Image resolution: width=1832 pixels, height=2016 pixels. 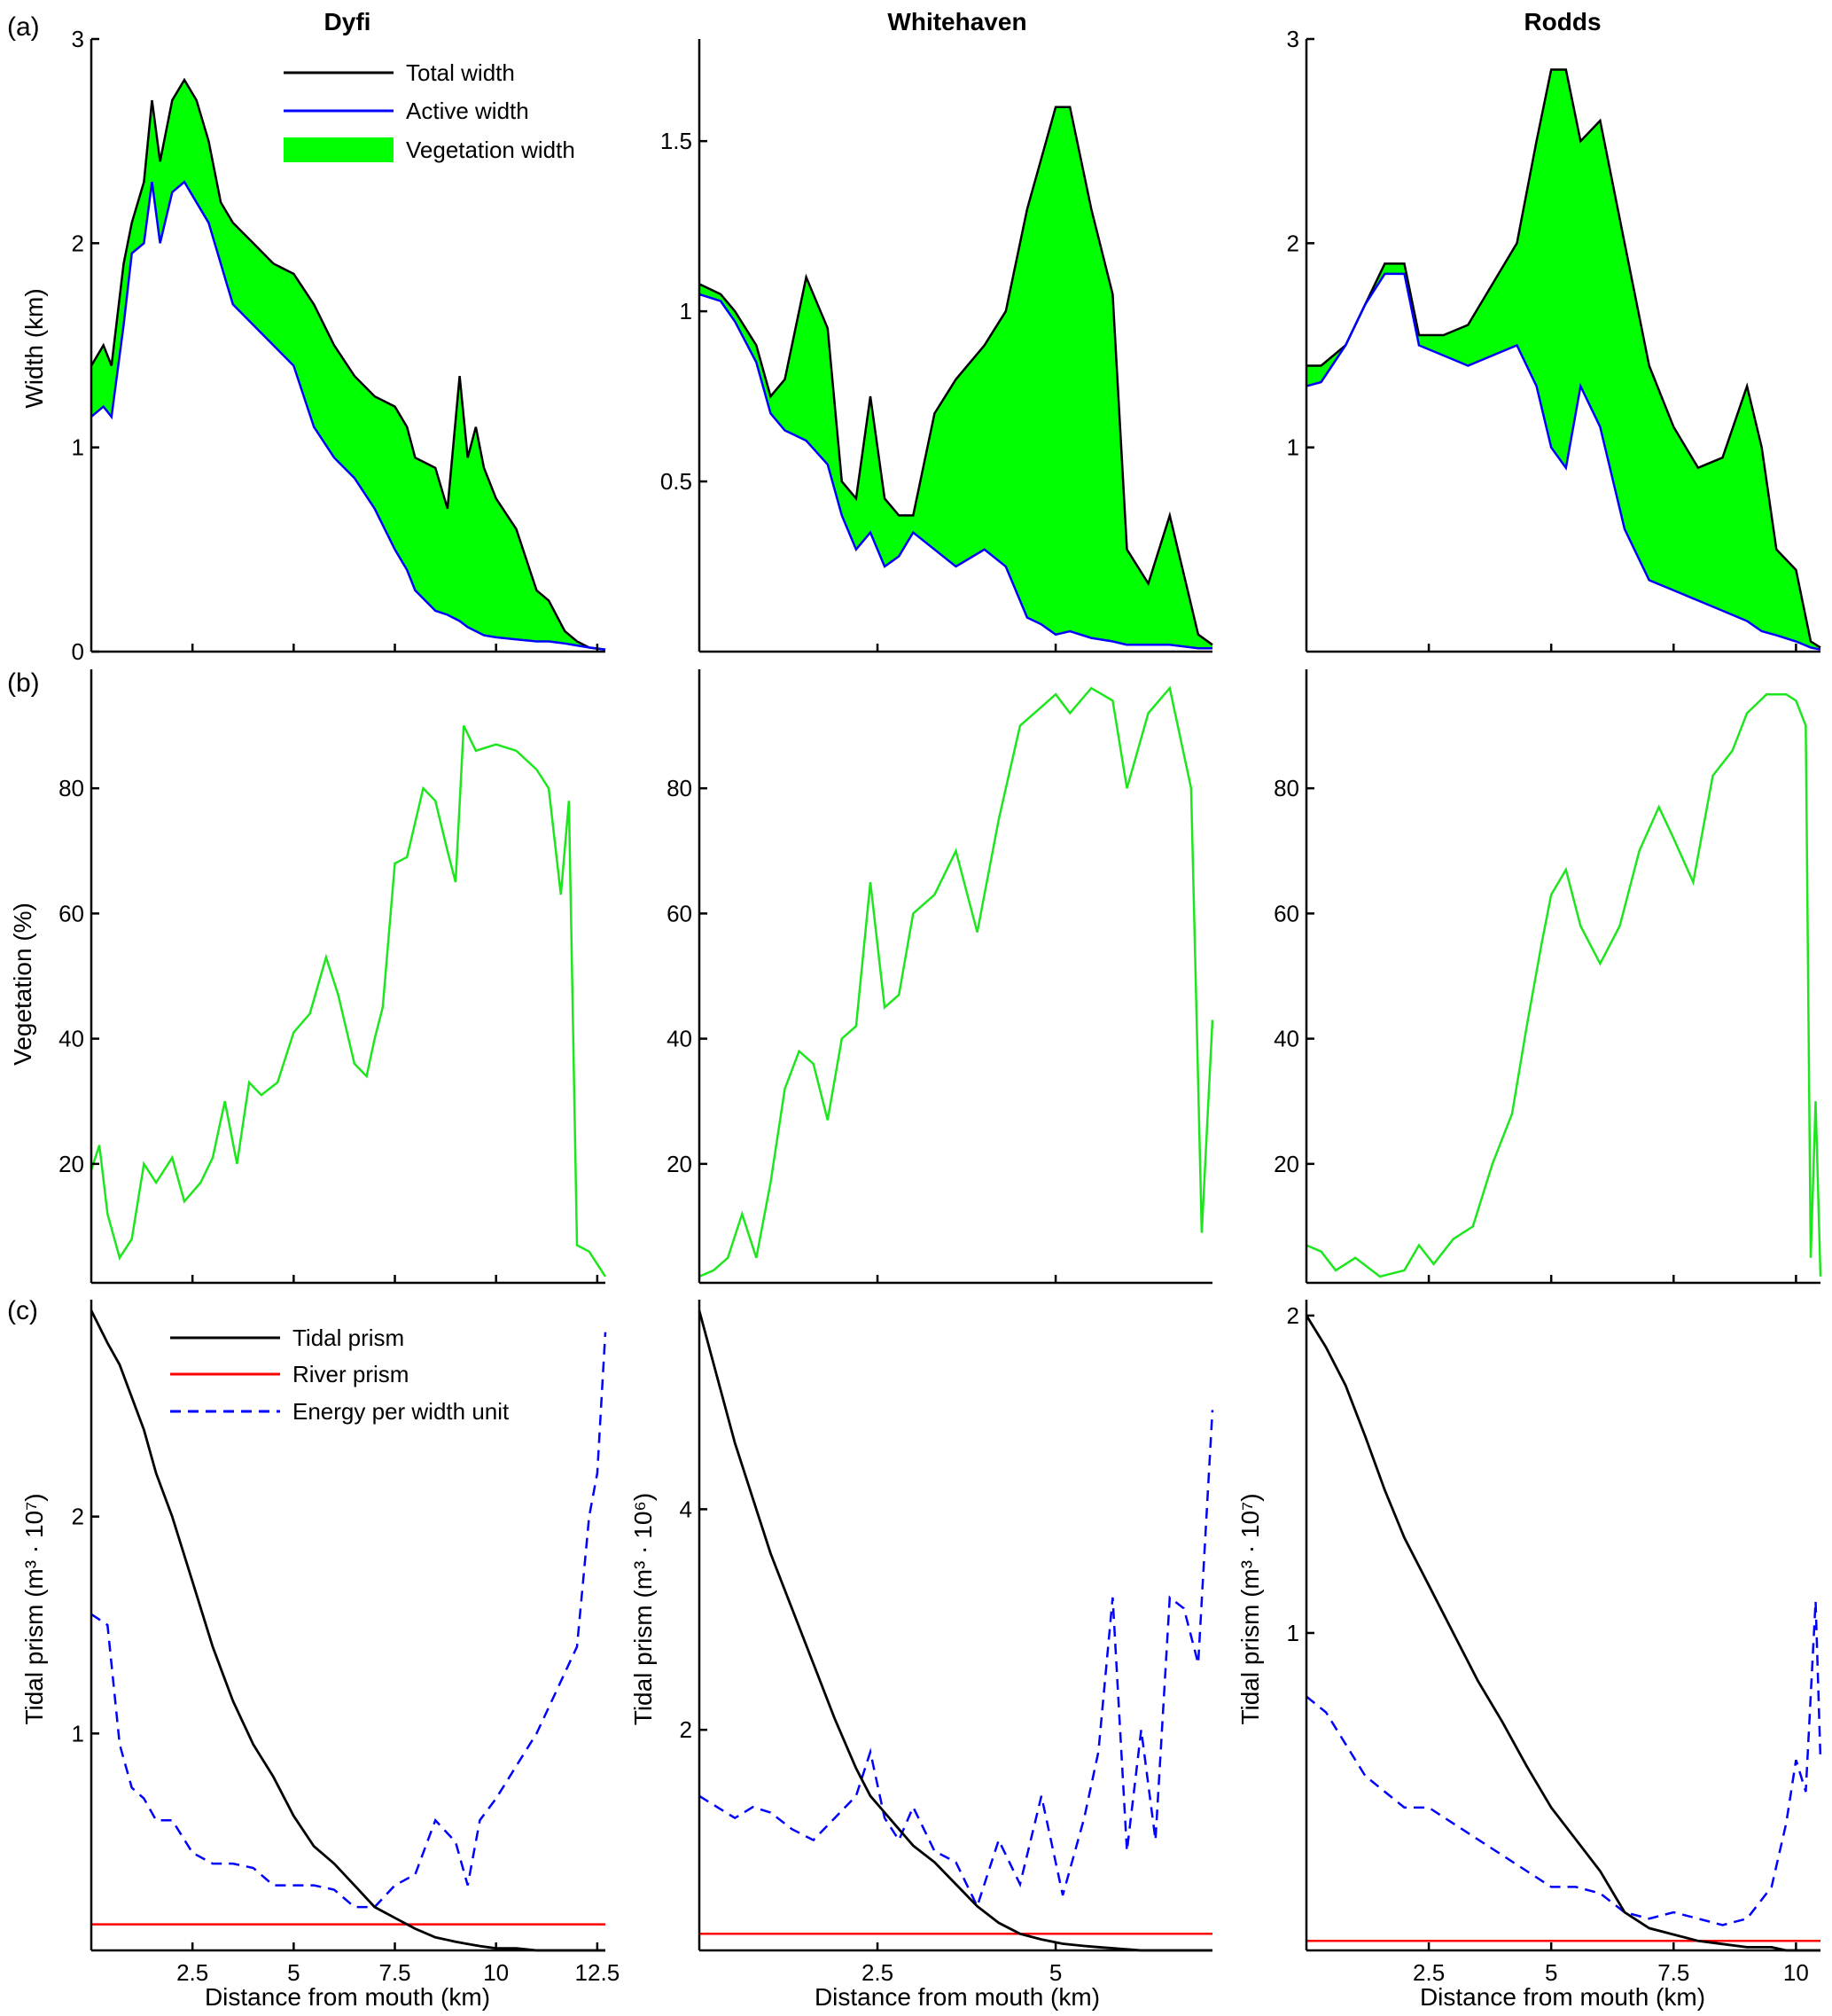 What do you see at coordinates (34, 348) in the screenshot?
I see `ylabel-width: Width (km)` at bounding box center [34, 348].